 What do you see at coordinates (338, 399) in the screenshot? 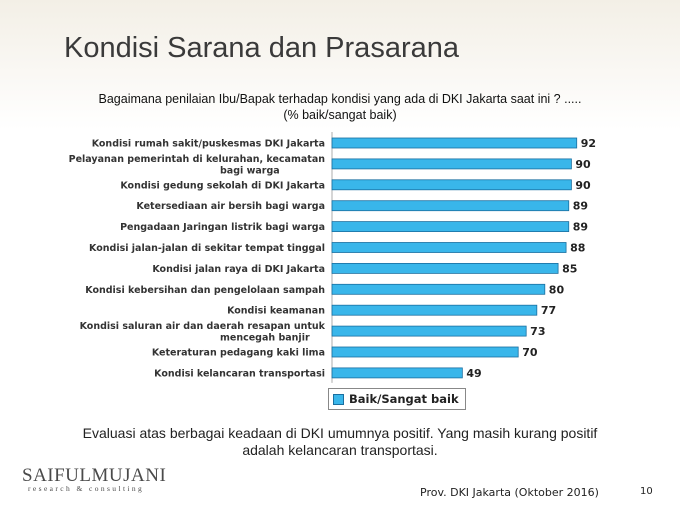
I see `legend-swatch` at bounding box center [338, 399].